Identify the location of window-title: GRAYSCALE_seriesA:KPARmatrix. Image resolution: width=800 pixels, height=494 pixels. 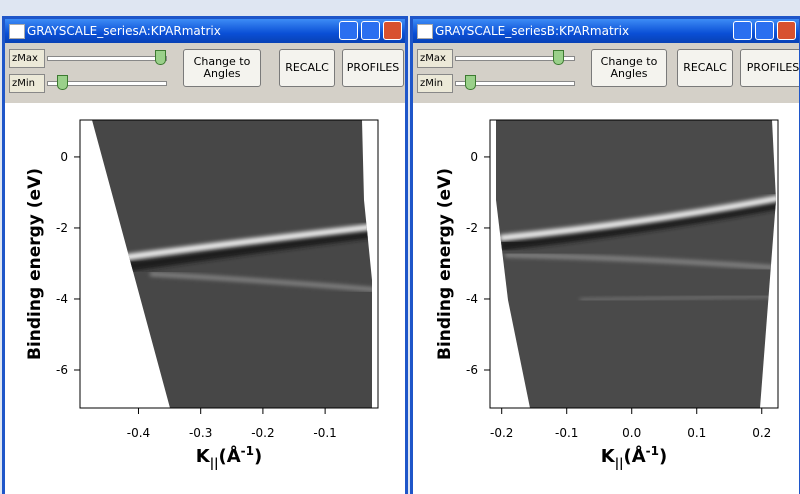
(124, 31).